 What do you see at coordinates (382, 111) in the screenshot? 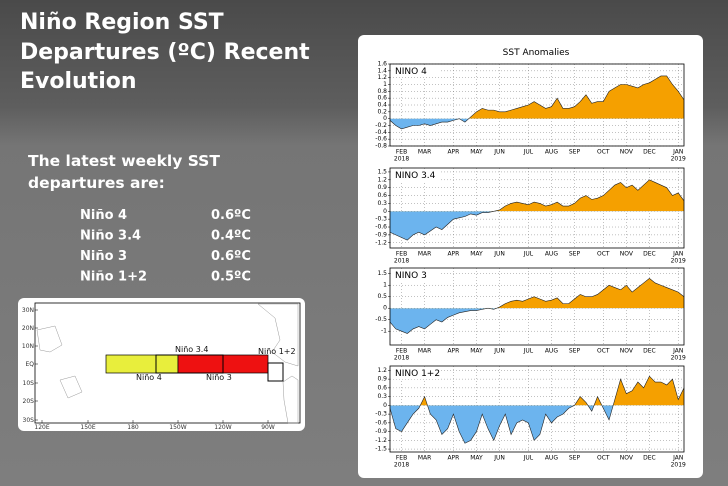
I see `y-tick-label: 0.2` at bounding box center [382, 111].